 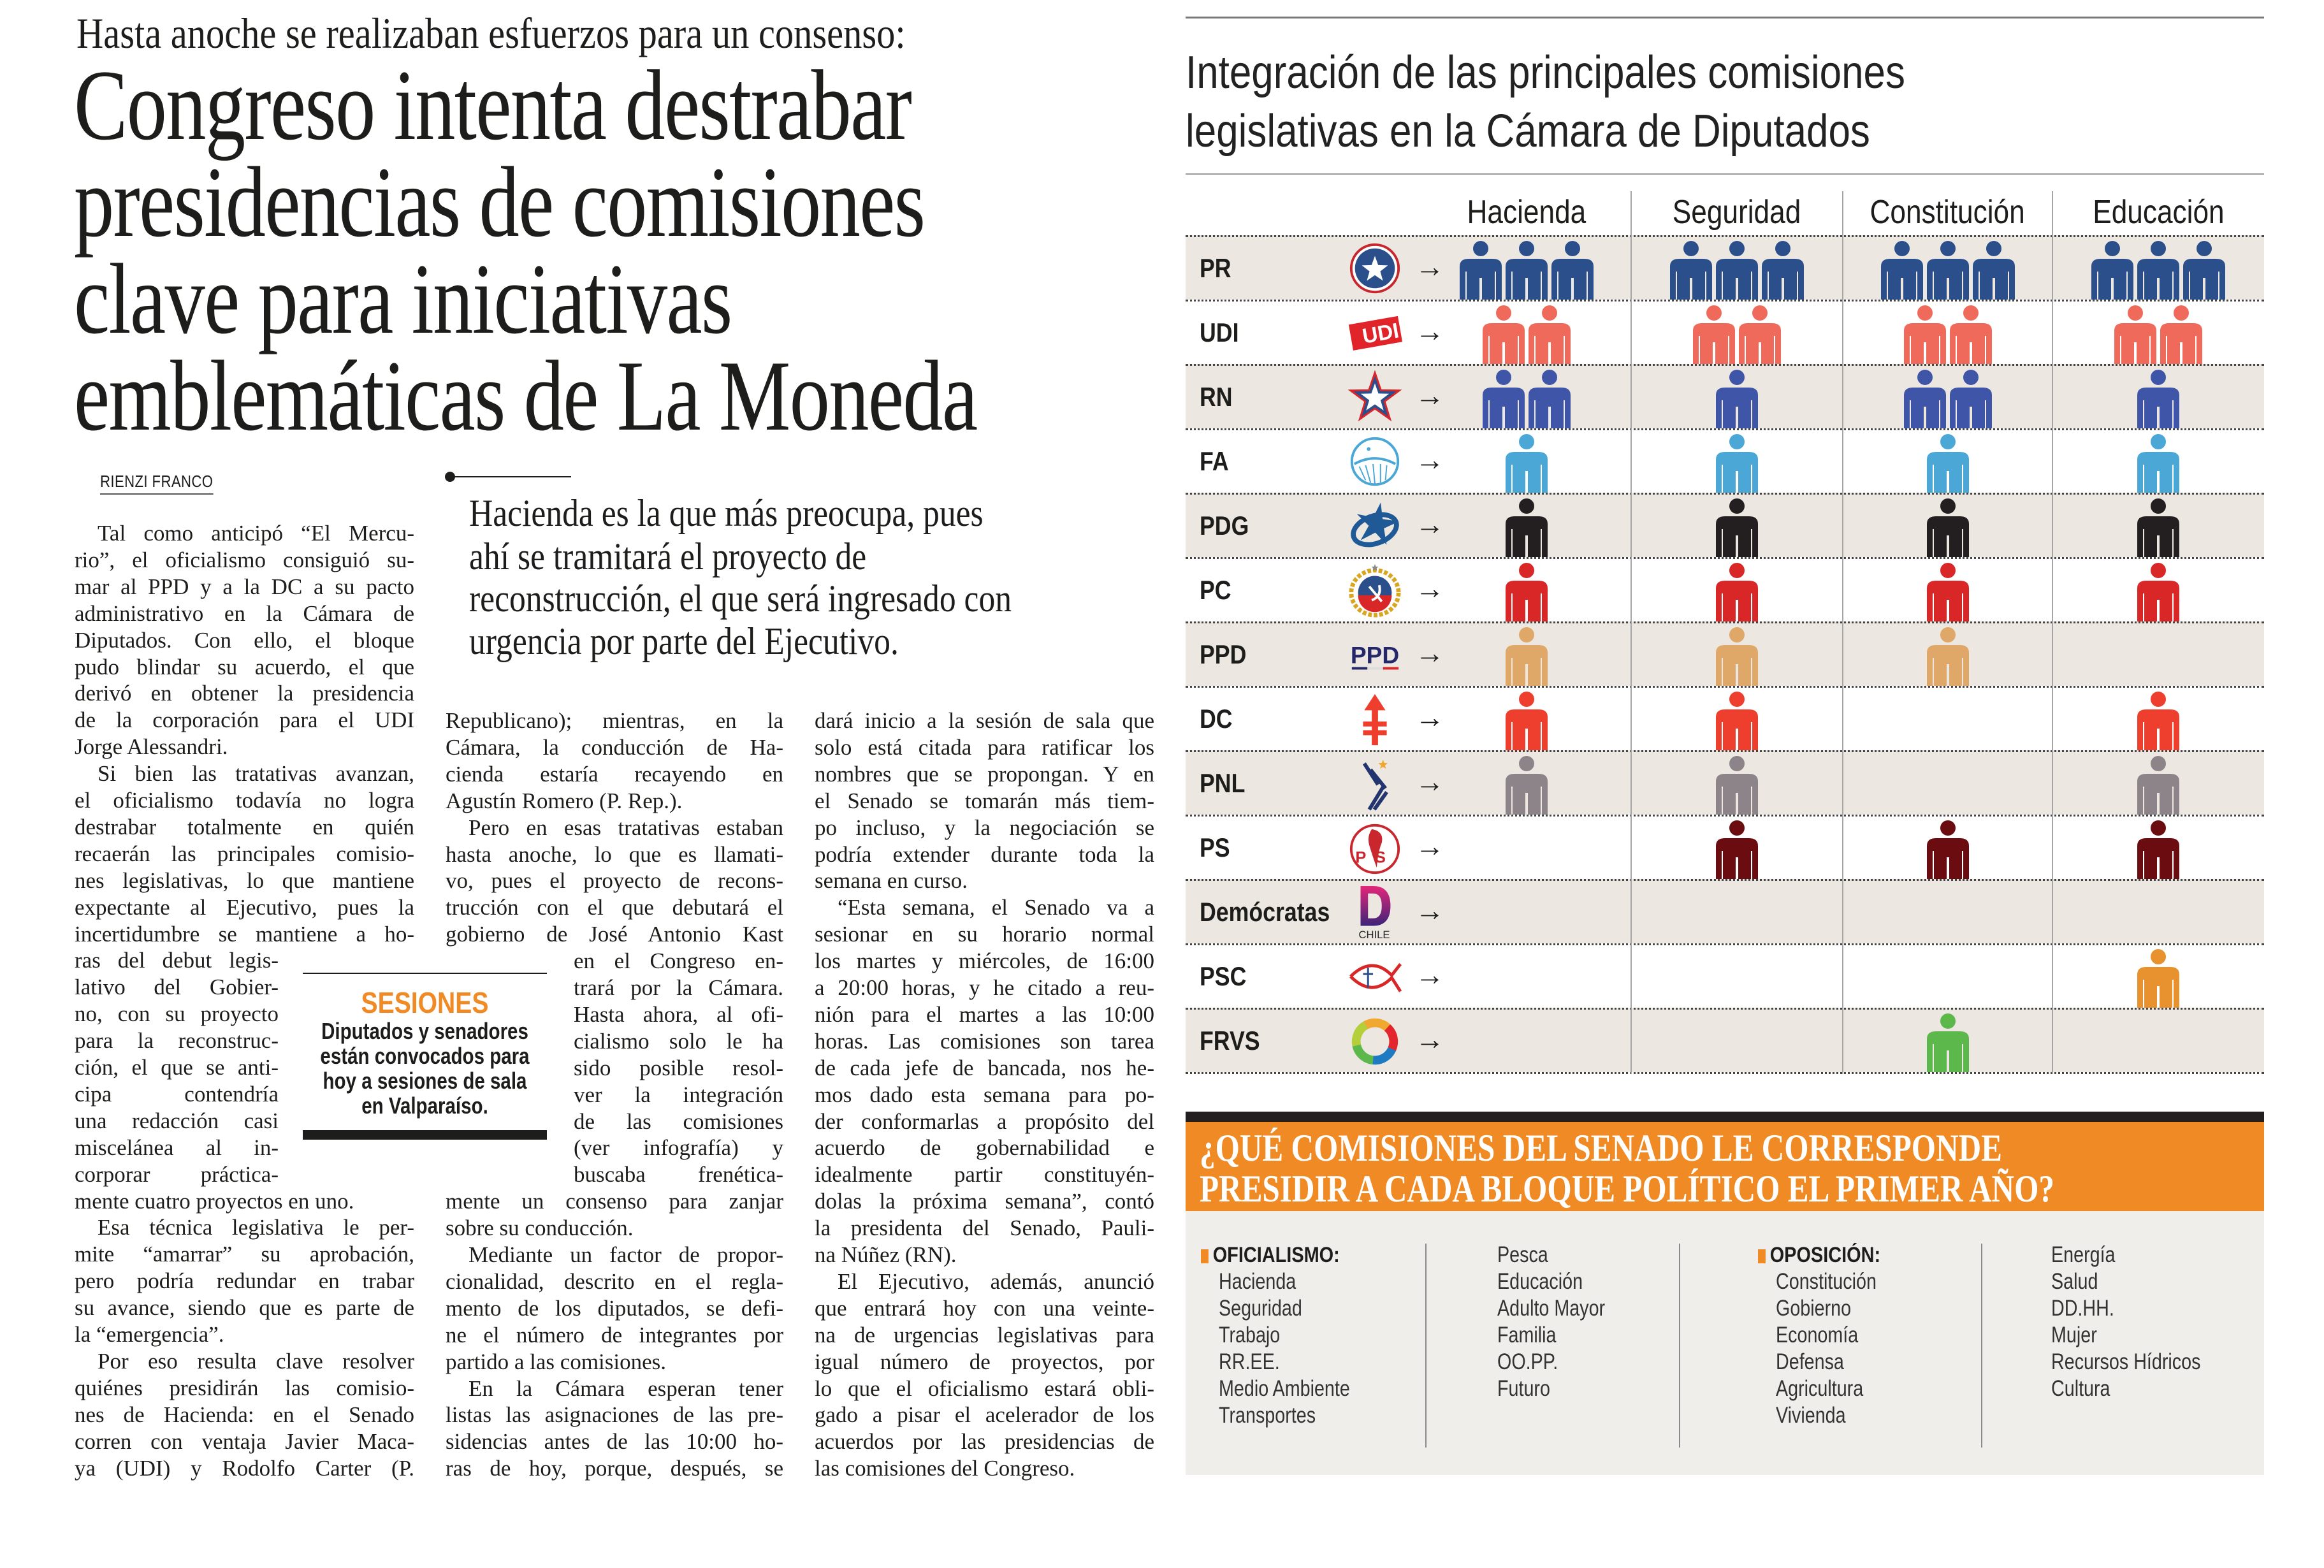 What do you see at coordinates (425, 1056) in the screenshot?
I see `sidebar-line: están convocados para` at bounding box center [425, 1056].